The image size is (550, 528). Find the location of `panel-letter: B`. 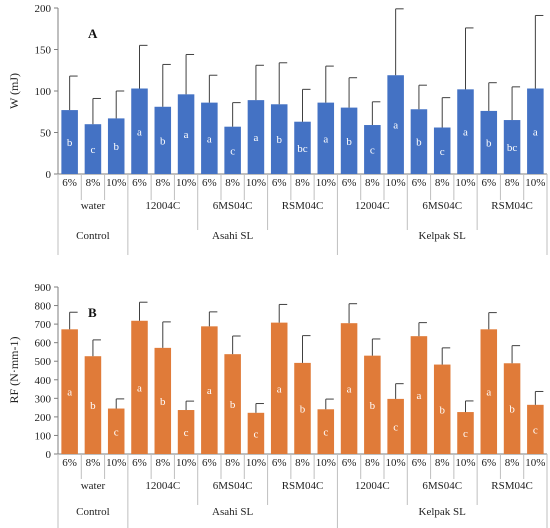

panel-letter: B is located at coordinates (92, 312).